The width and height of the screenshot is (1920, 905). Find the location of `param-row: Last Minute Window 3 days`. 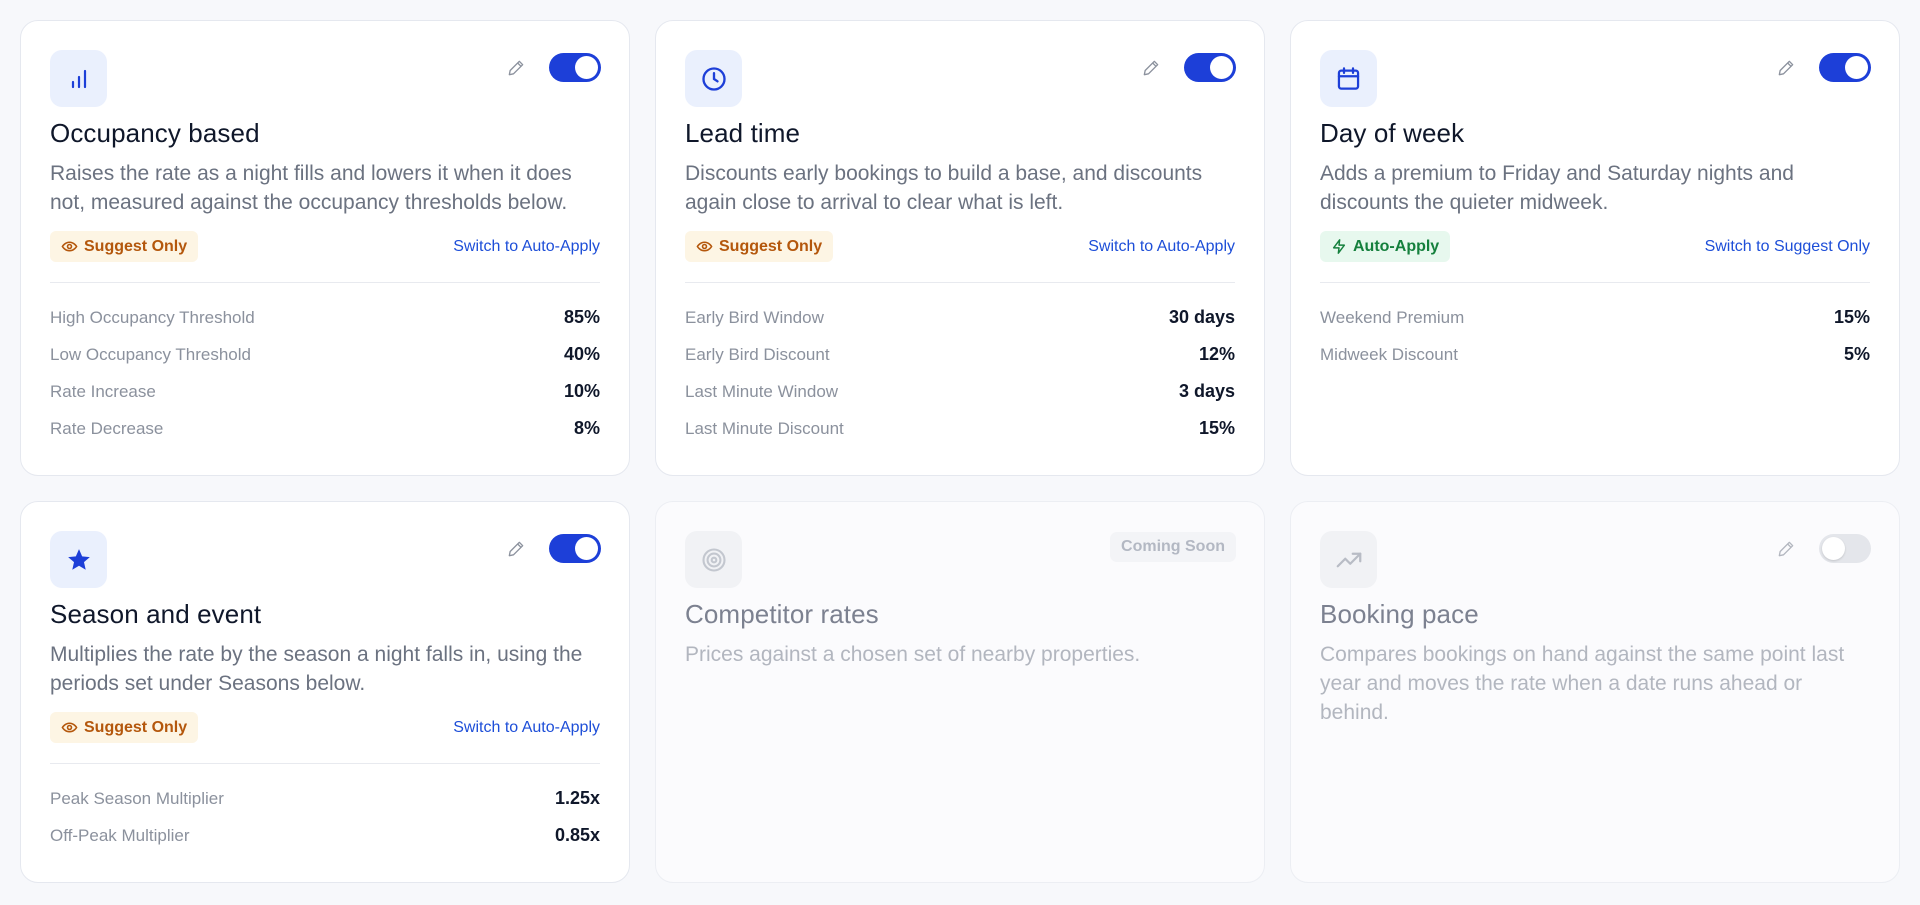

param-row: Last Minute Window 3 days is located at coordinates (960, 391).